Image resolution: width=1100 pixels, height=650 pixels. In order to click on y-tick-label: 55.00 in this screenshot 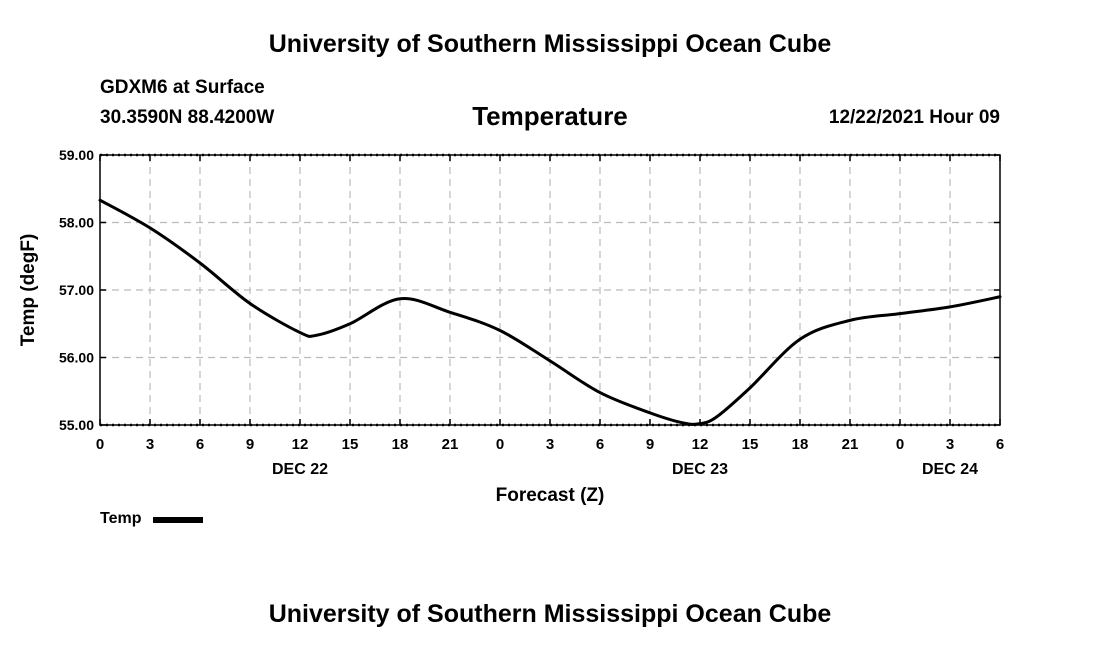, I will do `click(76, 425)`.